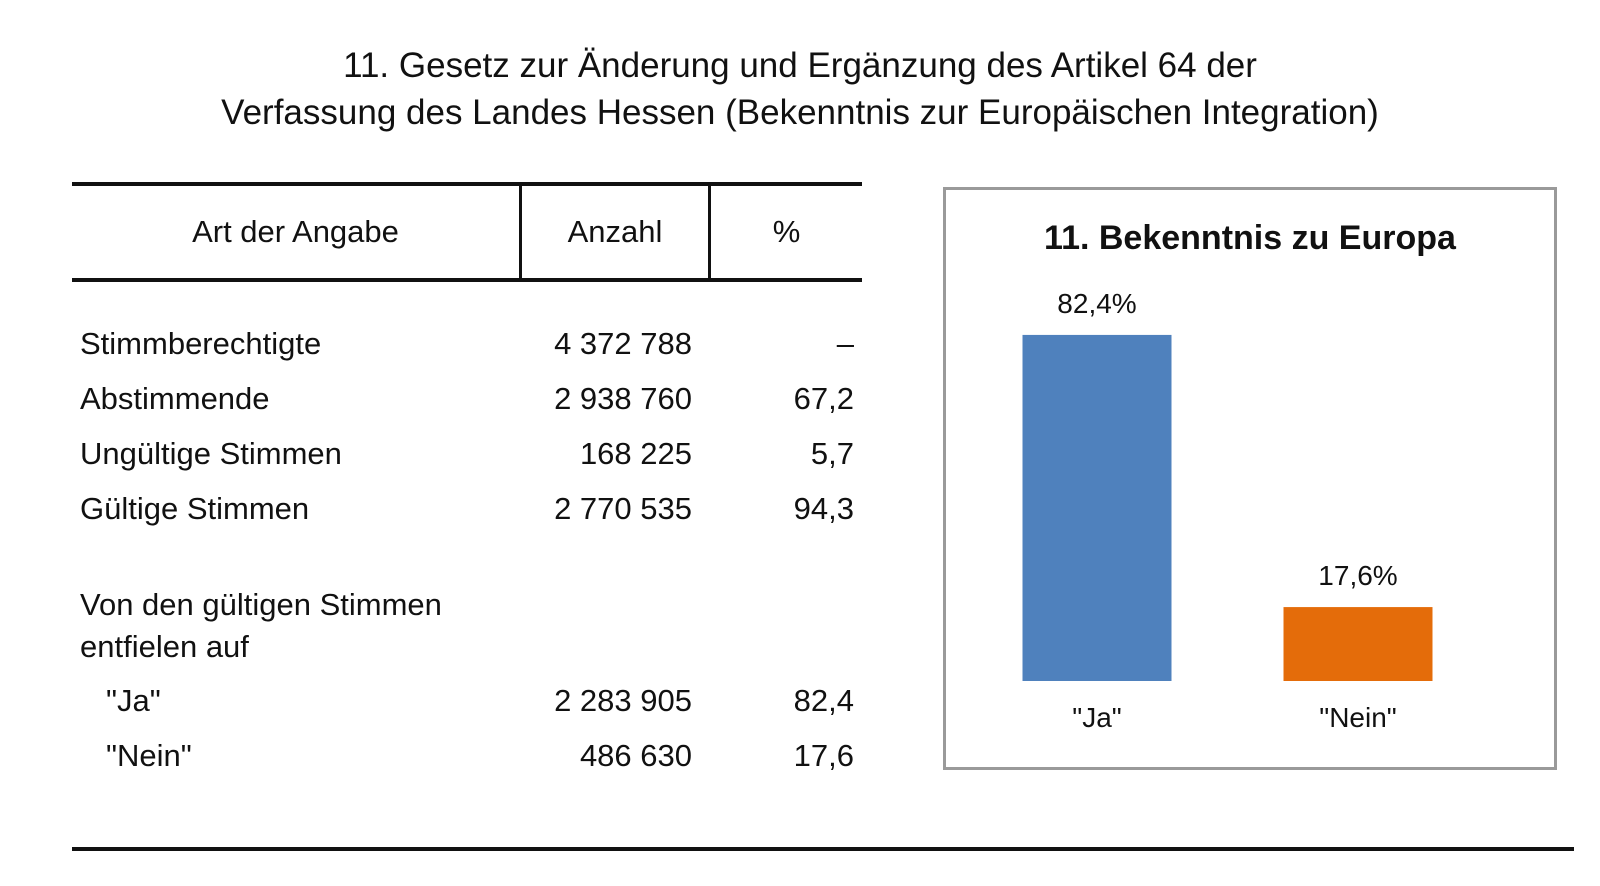  Describe the element at coordinates (635, 755) in the screenshot. I see `row-count: 486 630` at that location.